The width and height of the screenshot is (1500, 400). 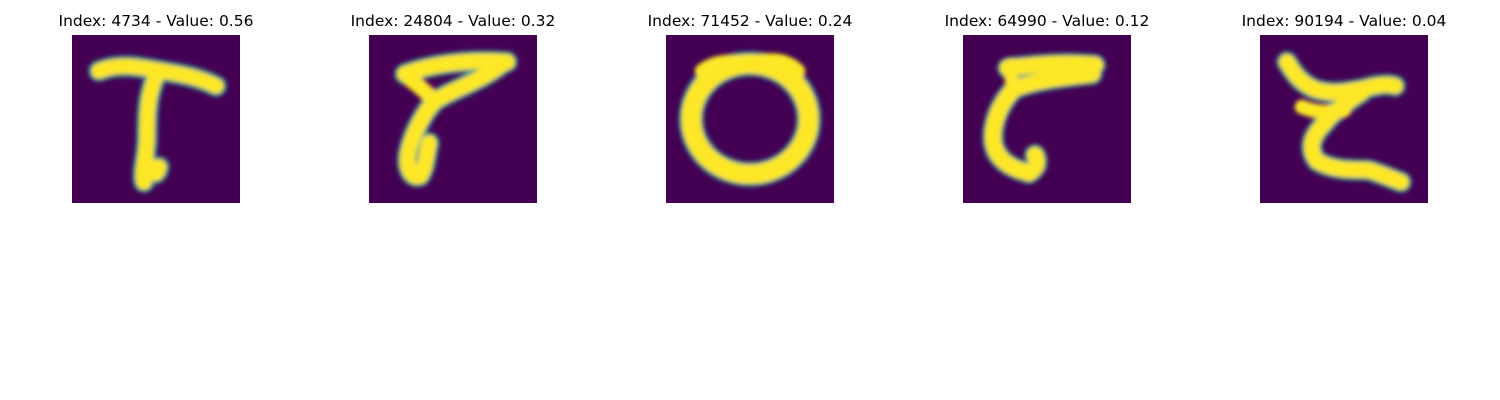 I want to click on digit-zero-icon, so click(x=750, y=119).